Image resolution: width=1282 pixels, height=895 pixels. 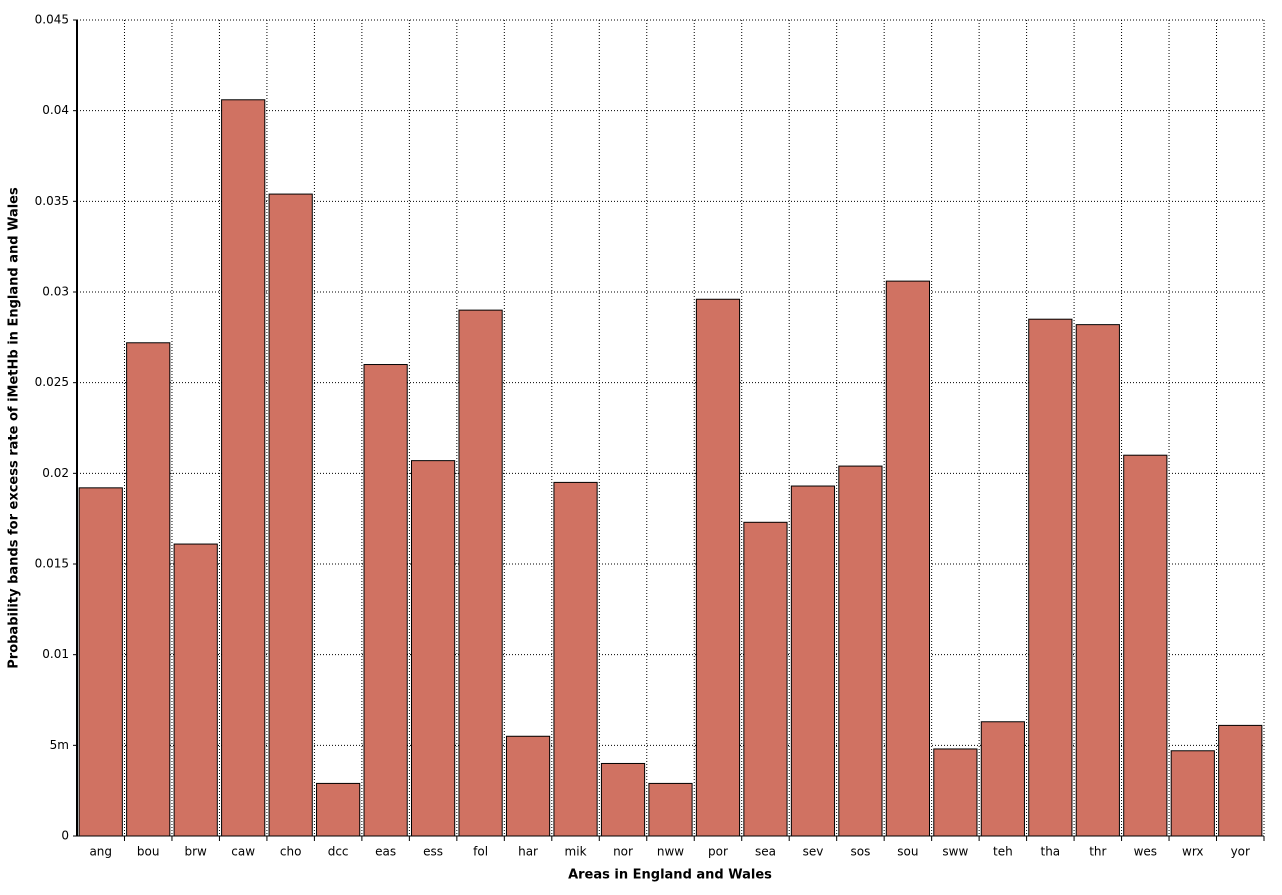 What do you see at coordinates (955, 852) in the screenshot?
I see `x-tick-label: sww` at bounding box center [955, 852].